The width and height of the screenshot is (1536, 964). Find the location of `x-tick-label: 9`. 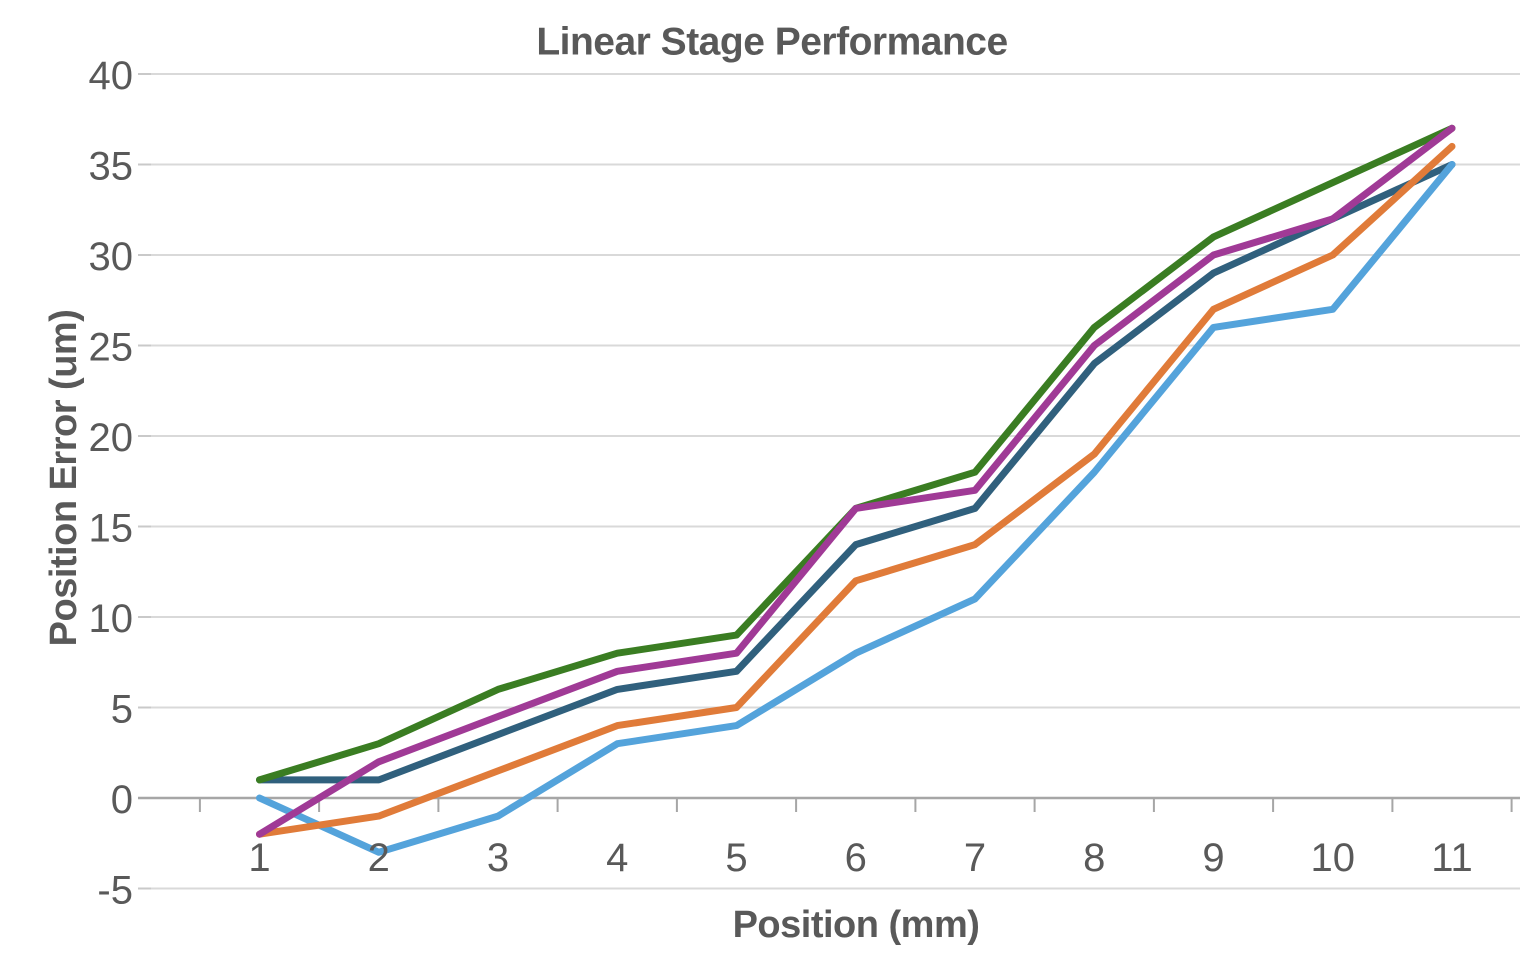

x-tick-label: 9 is located at coordinates (1213, 858).